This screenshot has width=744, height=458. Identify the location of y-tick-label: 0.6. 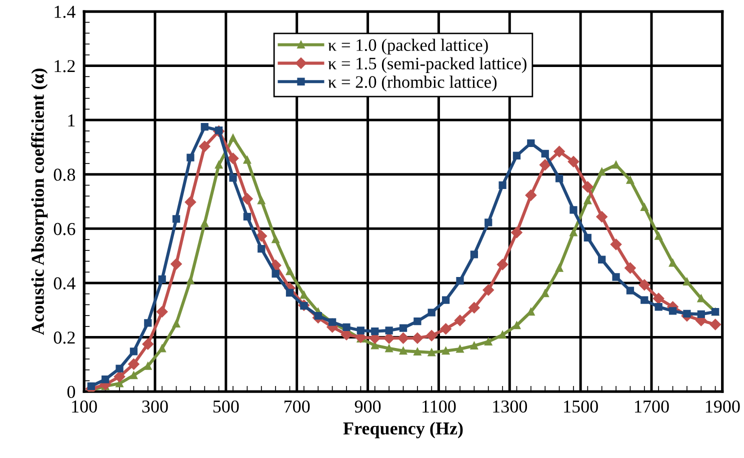
(65, 229).